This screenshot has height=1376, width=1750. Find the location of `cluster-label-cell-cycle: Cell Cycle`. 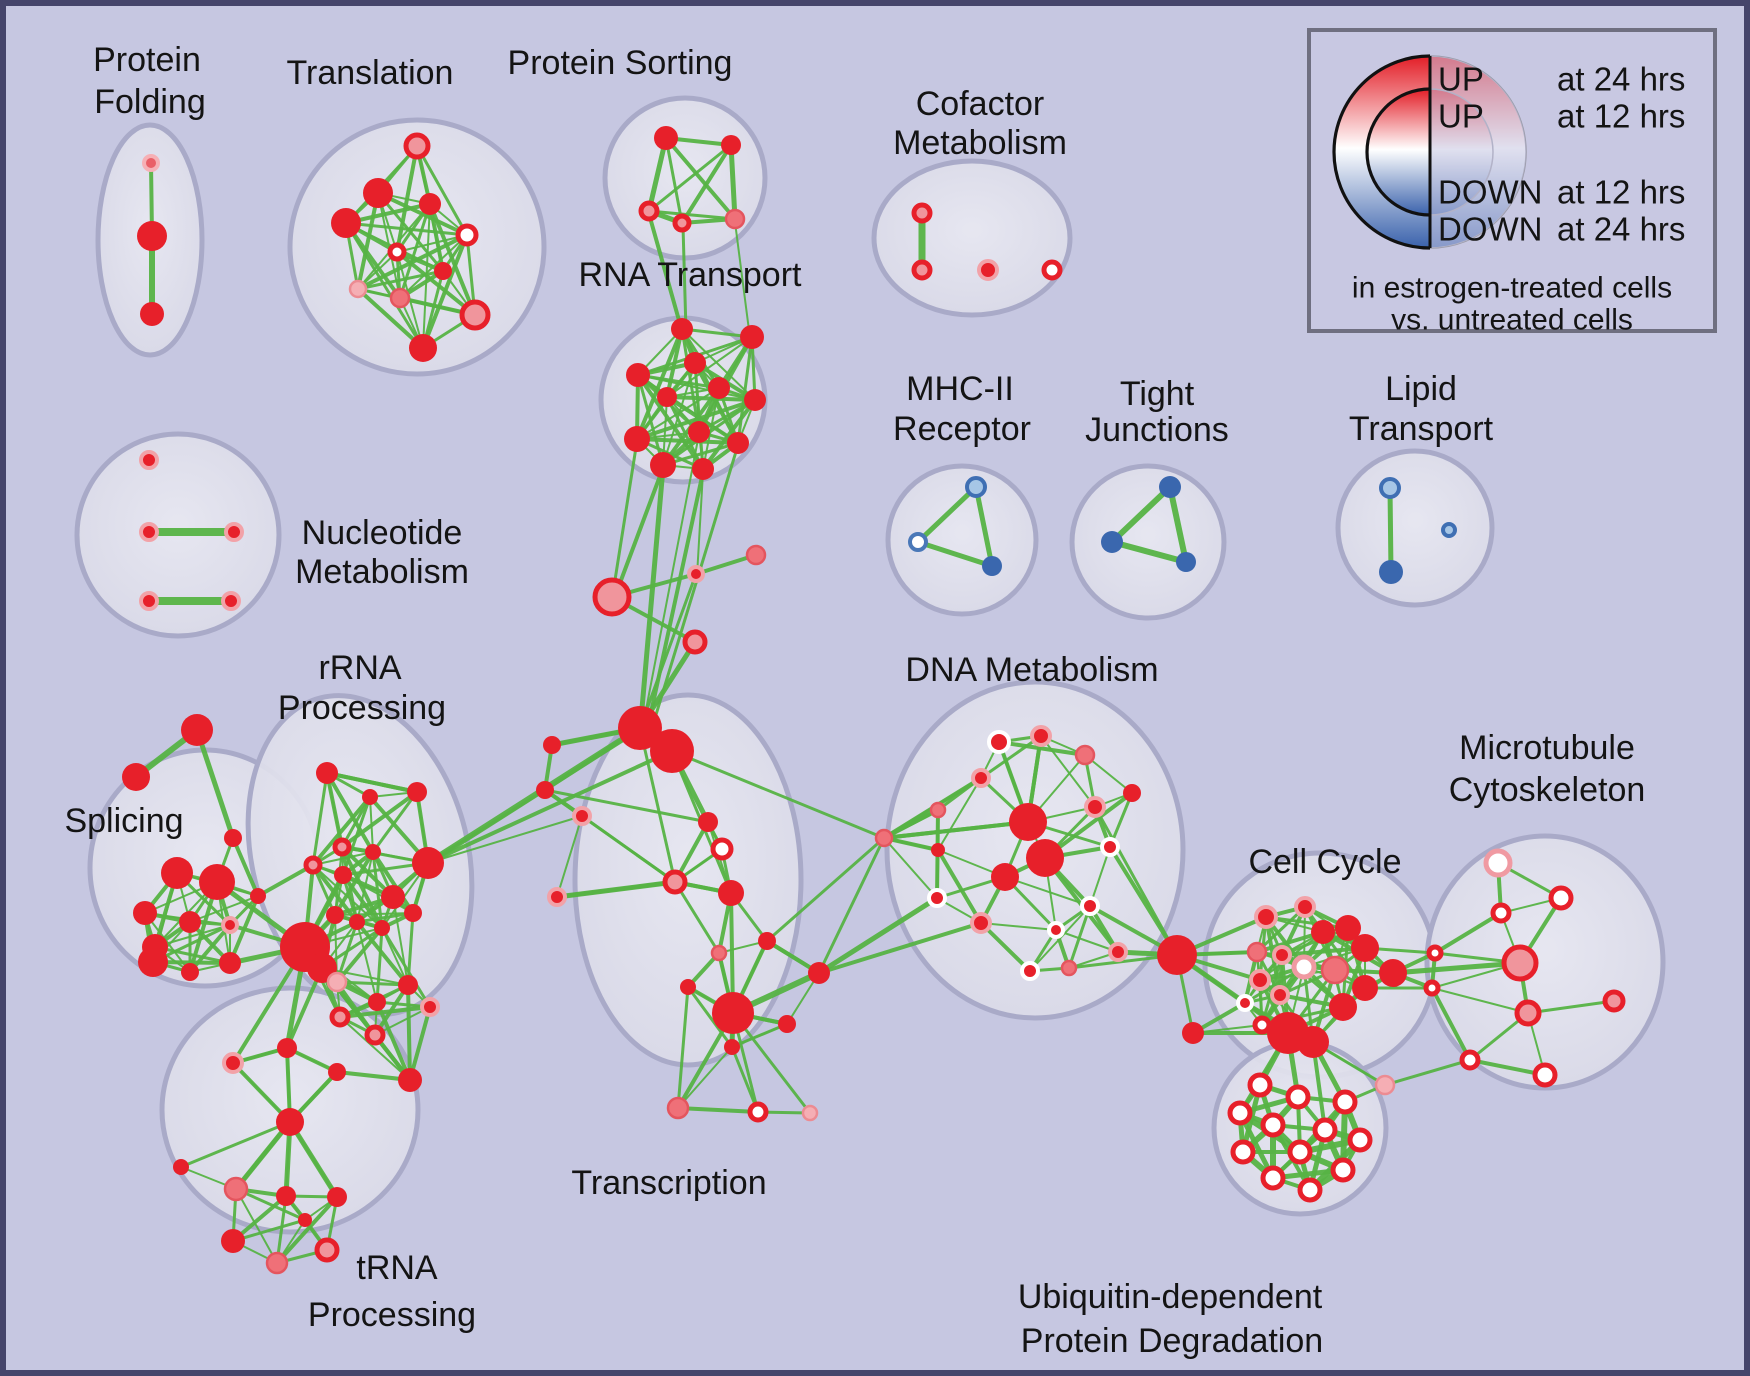

cluster-label-cell-cycle: Cell Cycle is located at coordinates (1324, 862).